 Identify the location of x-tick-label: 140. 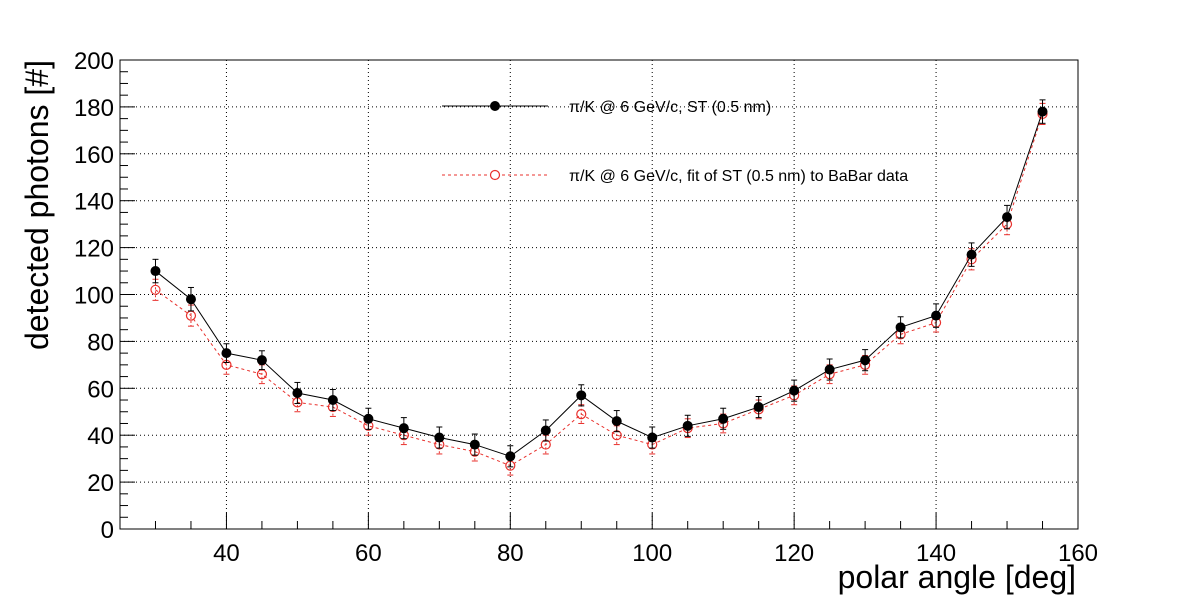
(936, 553).